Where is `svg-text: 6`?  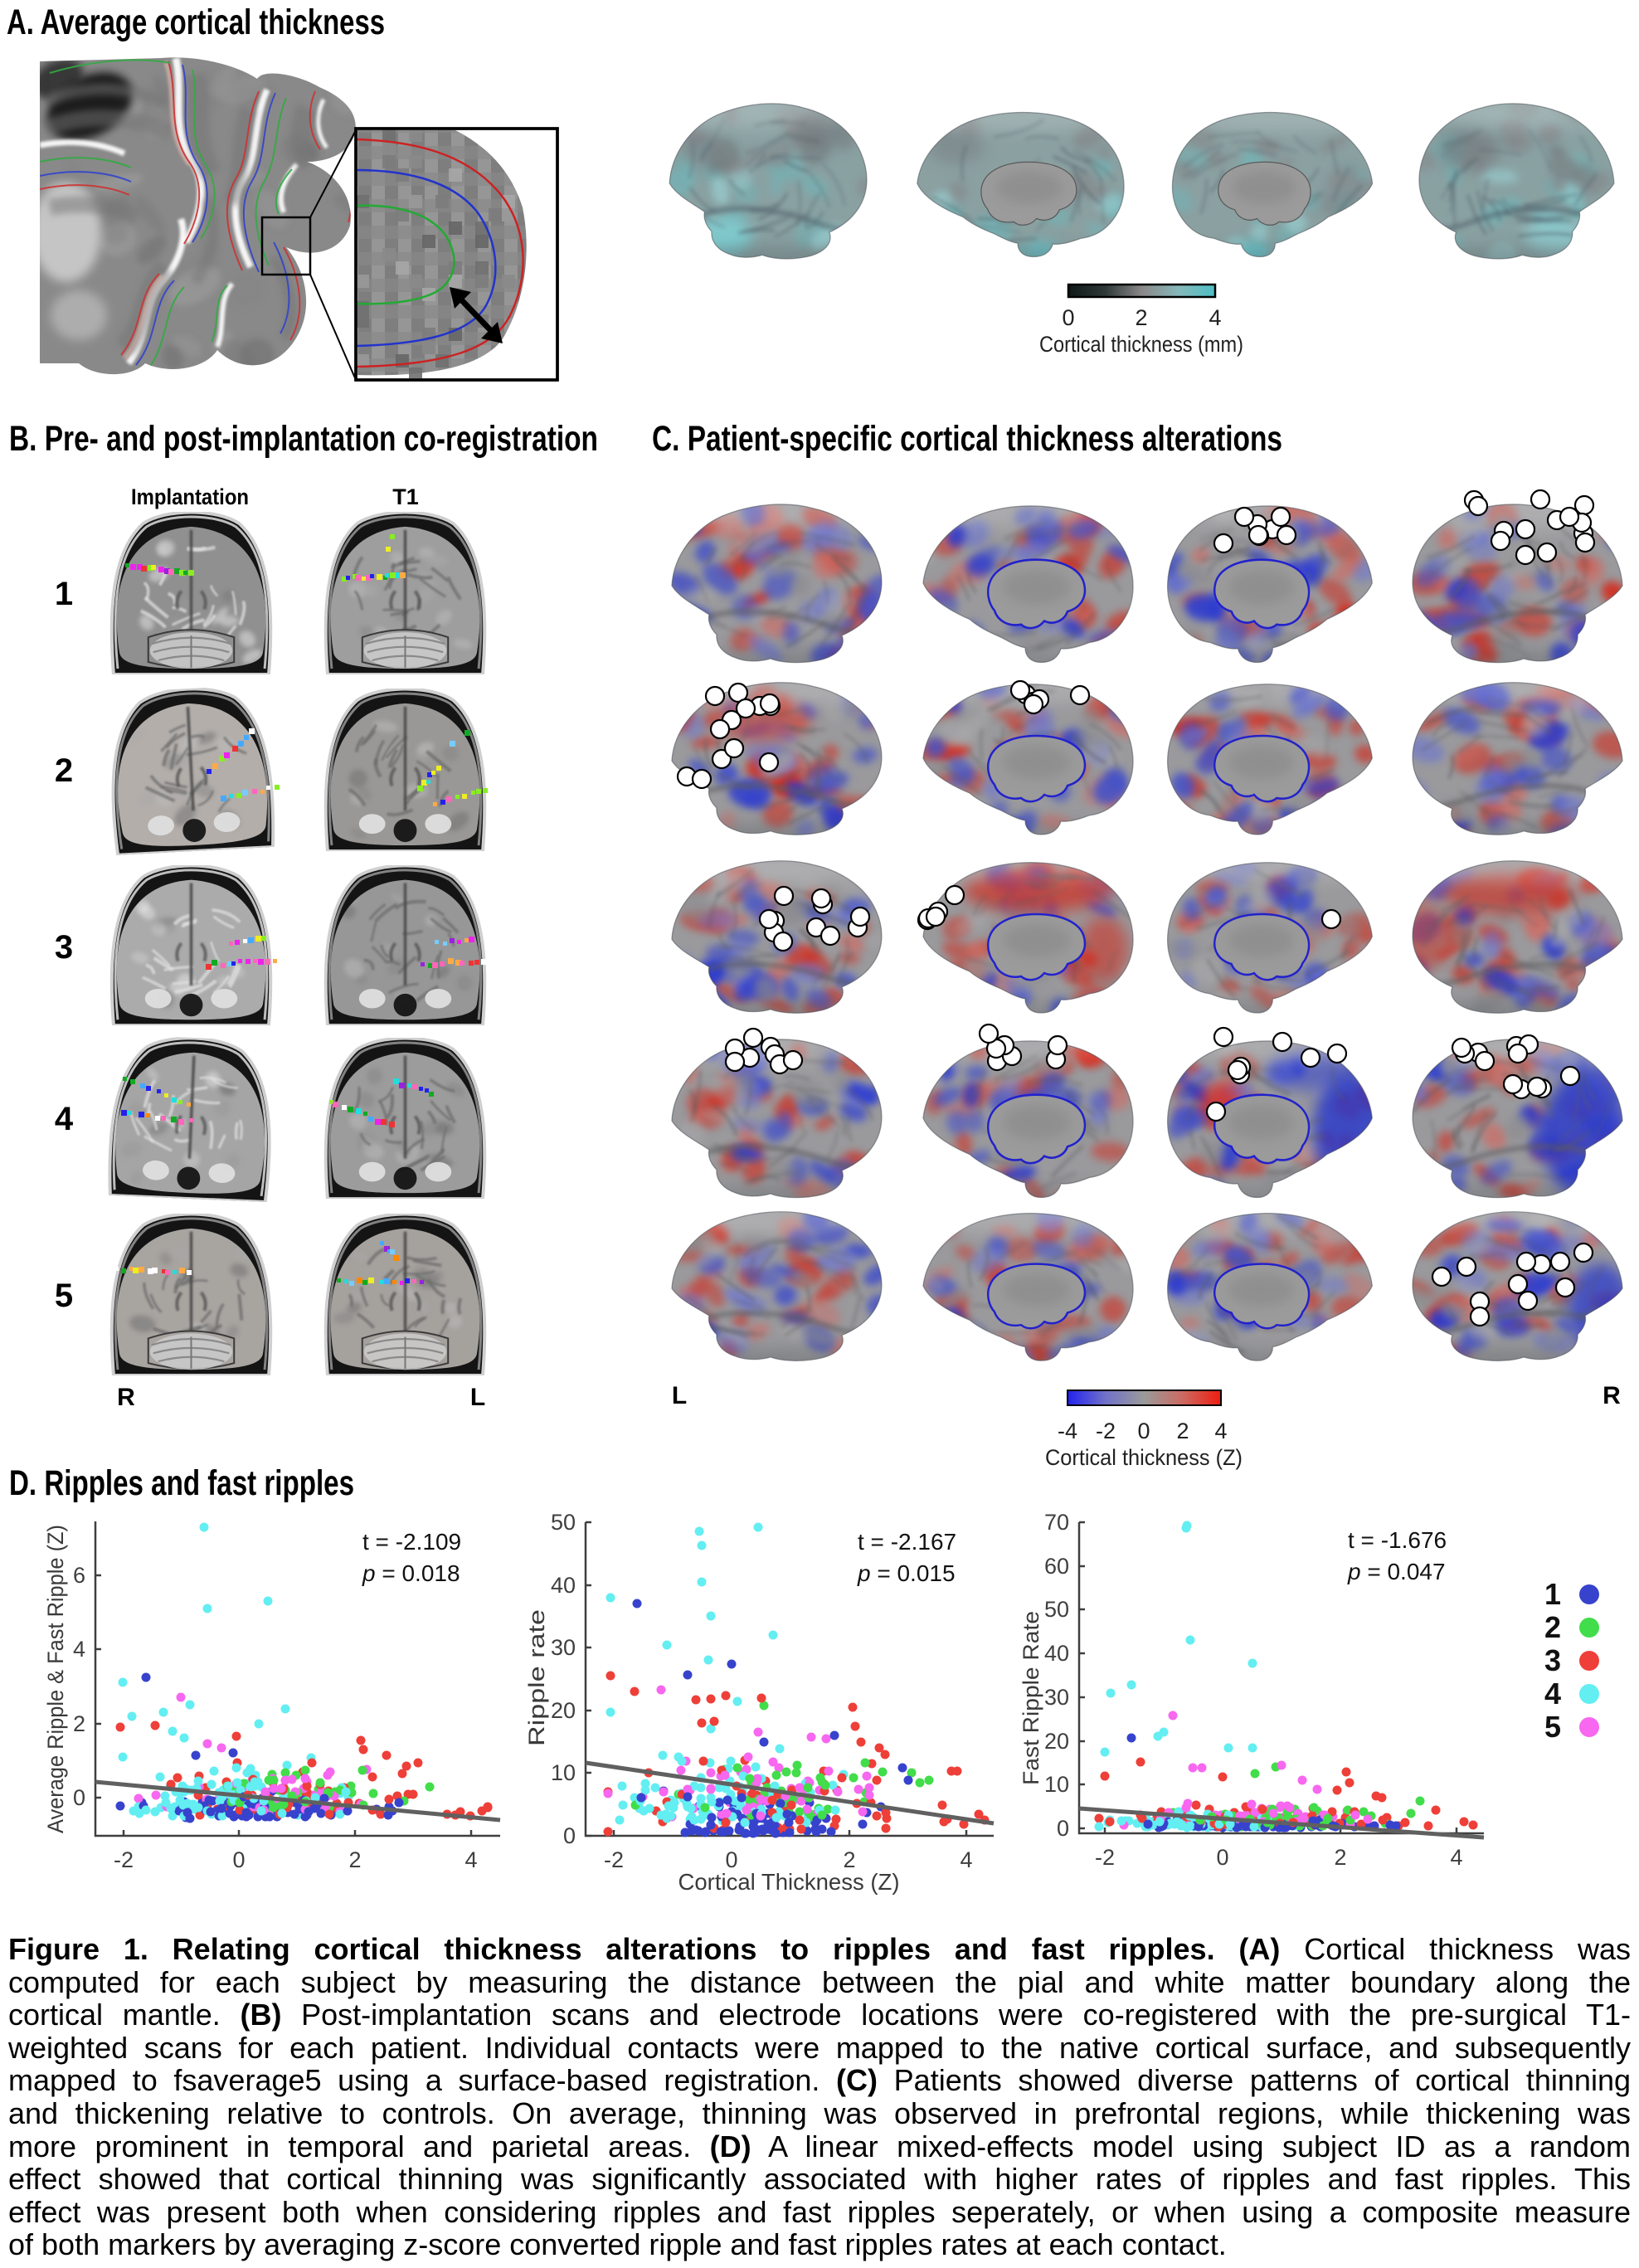 svg-text: 6 is located at coordinates (79, 1575).